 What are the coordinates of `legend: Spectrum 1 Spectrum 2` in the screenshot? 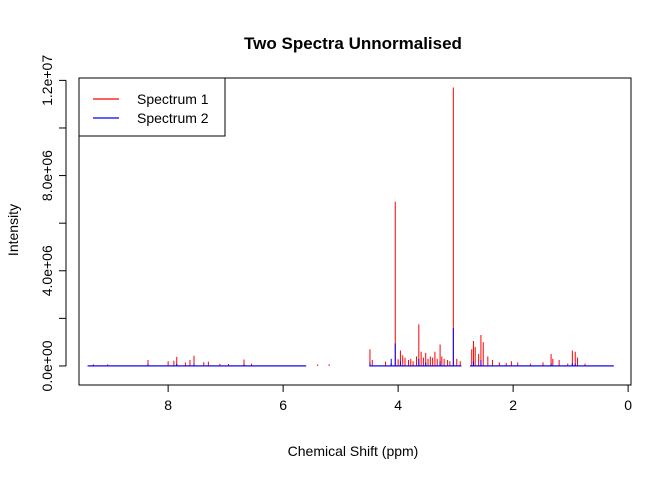 It's located at (152, 107).